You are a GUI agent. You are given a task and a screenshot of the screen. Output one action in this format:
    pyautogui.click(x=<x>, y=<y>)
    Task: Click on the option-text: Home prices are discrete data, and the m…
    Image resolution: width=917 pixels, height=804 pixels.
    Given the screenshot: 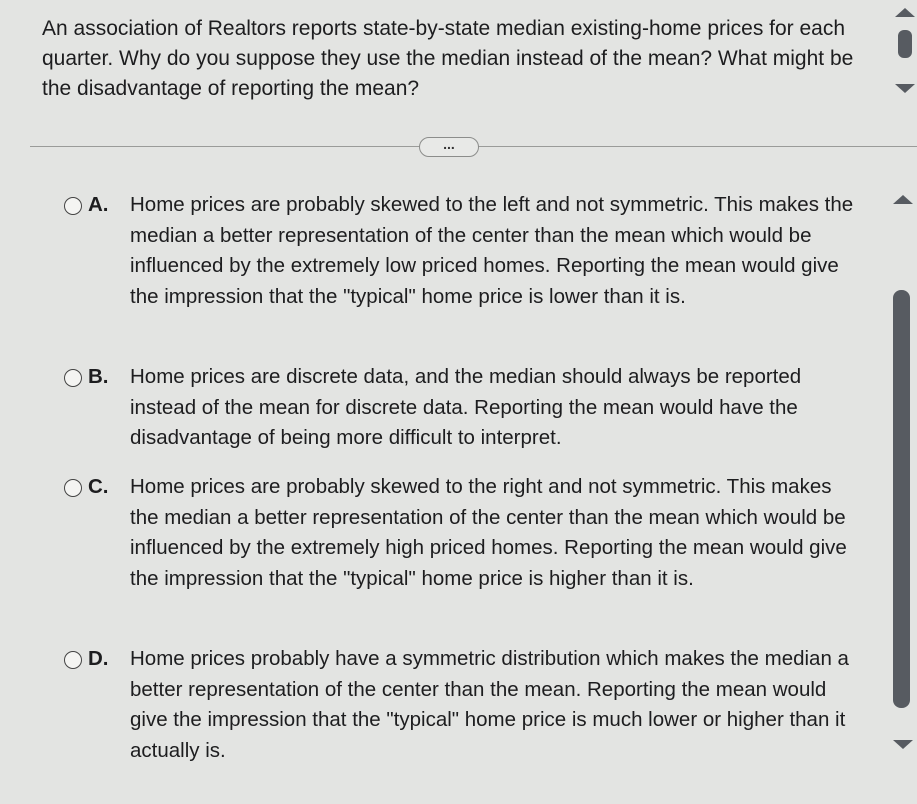 What is the action you would take?
    pyautogui.click(x=466, y=407)
    